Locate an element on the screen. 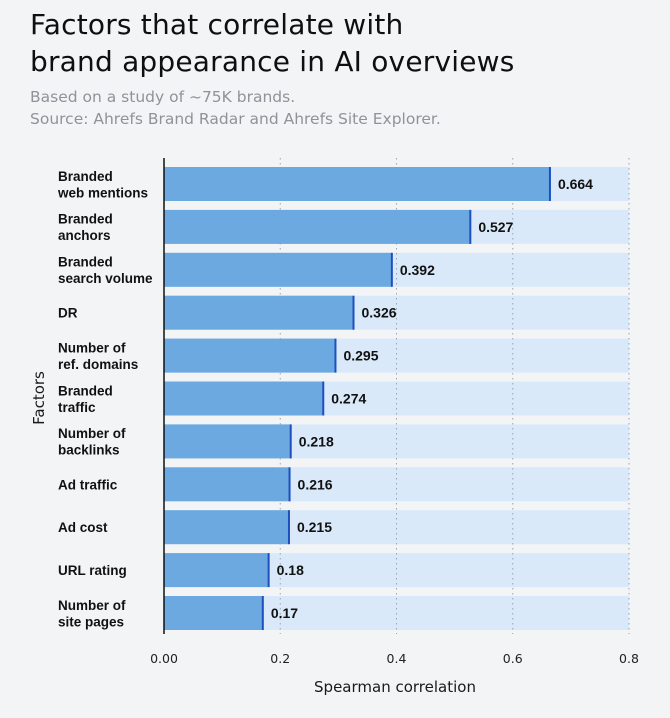 This screenshot has width=670, height=718. y-axis-title: Factors is located at coordinates (39, 398).